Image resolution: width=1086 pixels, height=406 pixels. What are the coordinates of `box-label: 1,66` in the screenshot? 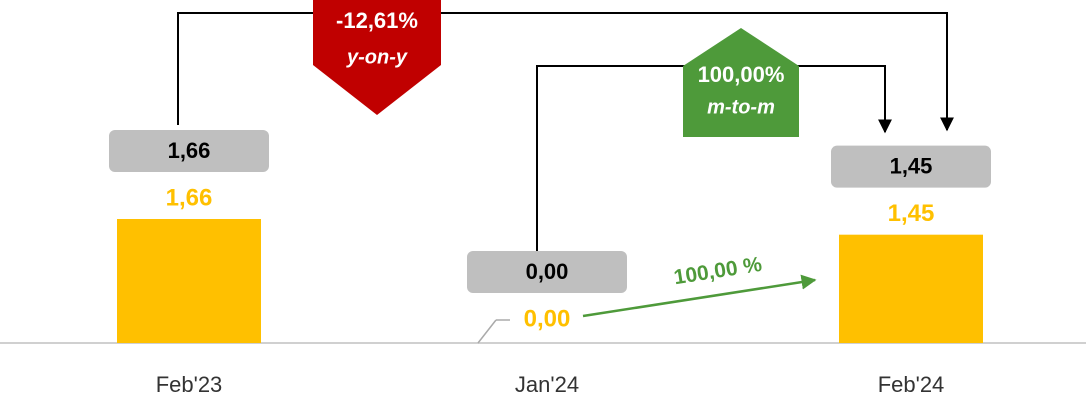 It's located at (189, 150).